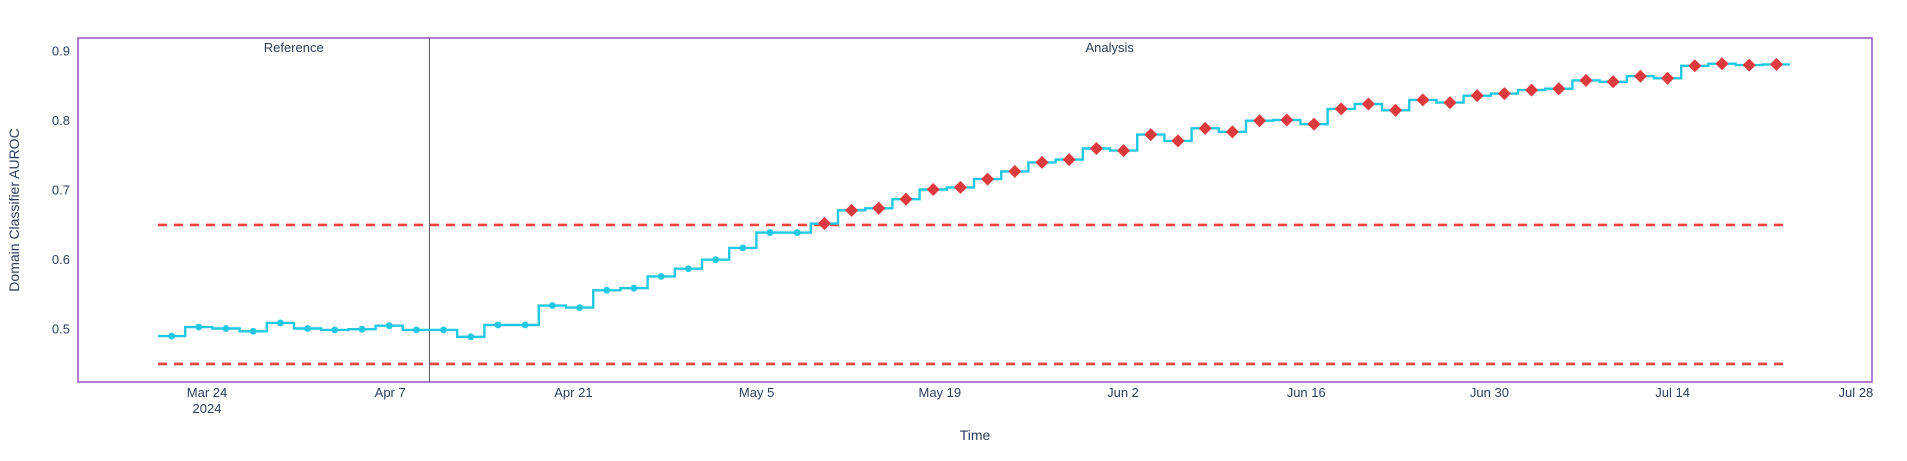 Image resolution: width=1907 pixels, height=461 pixels. I want to click on y-tick-label: 0.7, so click(61, 190).